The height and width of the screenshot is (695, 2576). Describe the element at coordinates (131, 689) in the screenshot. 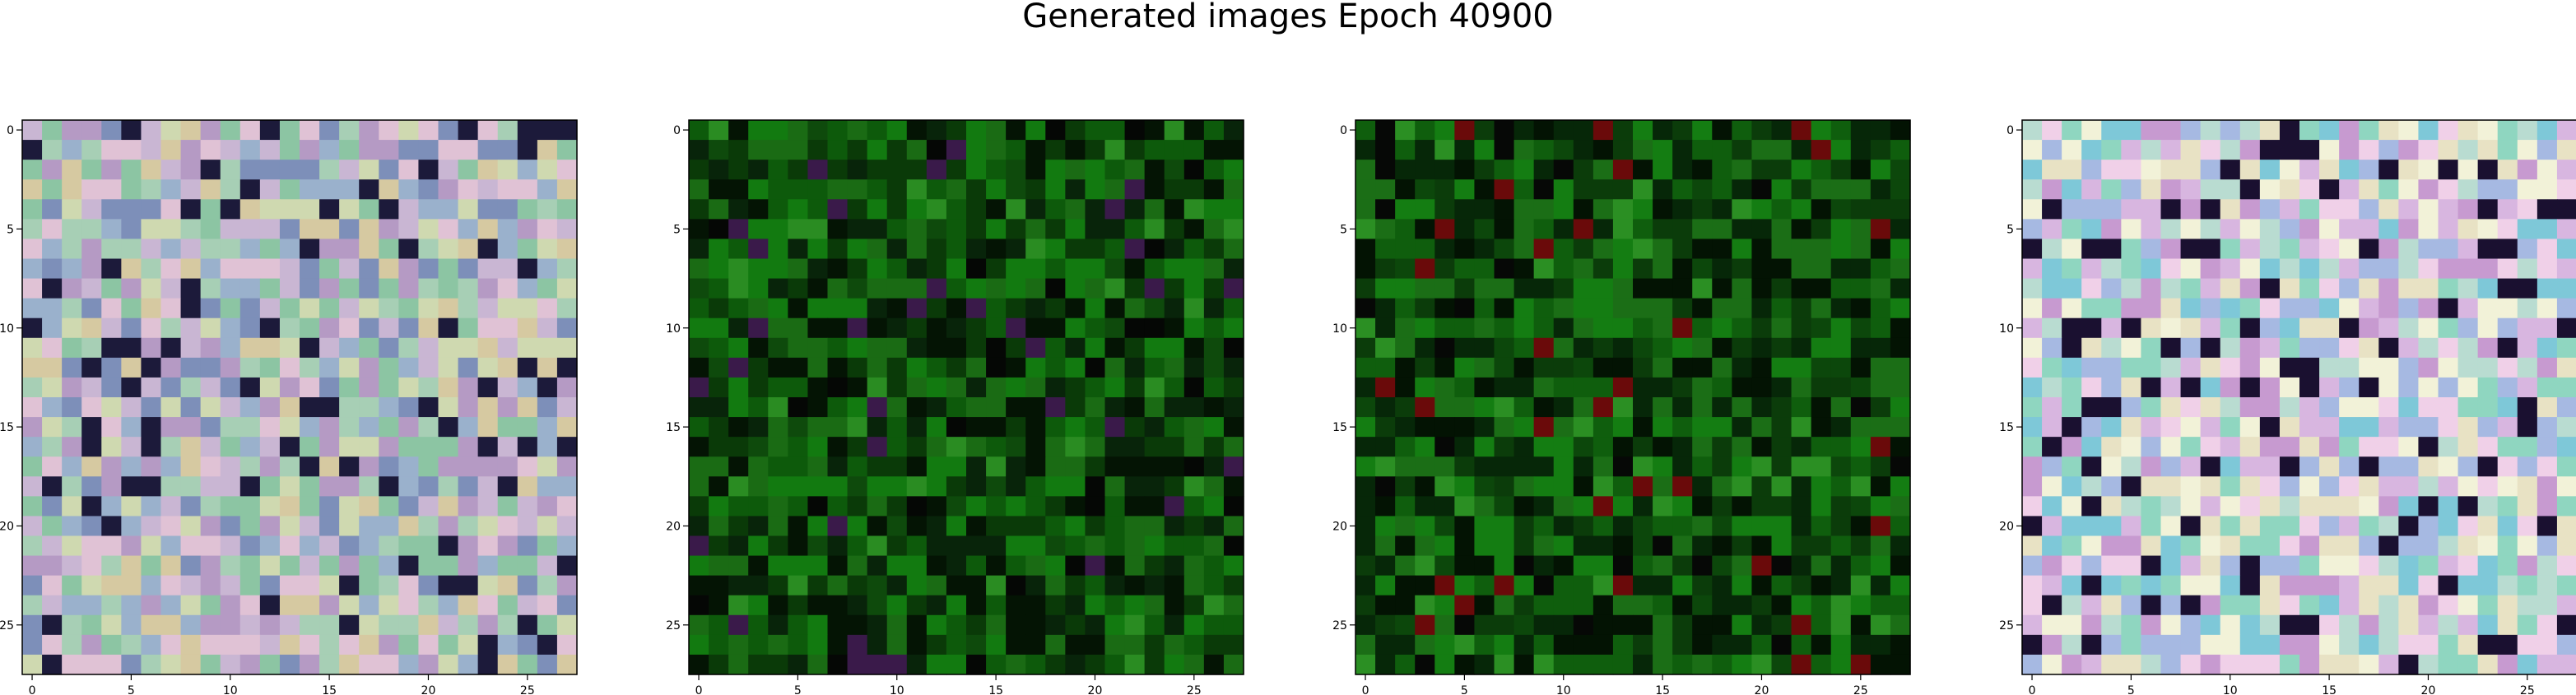

I see `x-tick-label: 5` at that location.